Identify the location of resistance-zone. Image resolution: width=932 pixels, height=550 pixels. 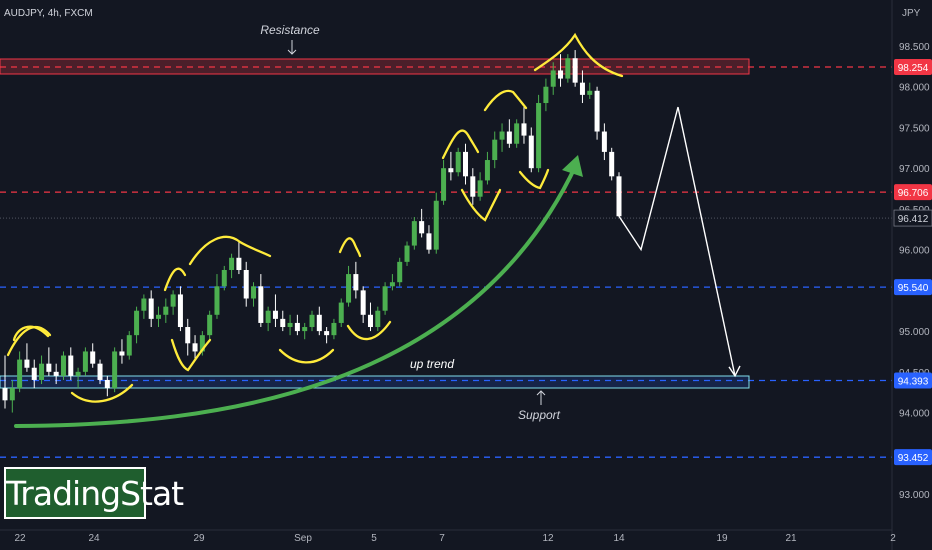
(375, 66).